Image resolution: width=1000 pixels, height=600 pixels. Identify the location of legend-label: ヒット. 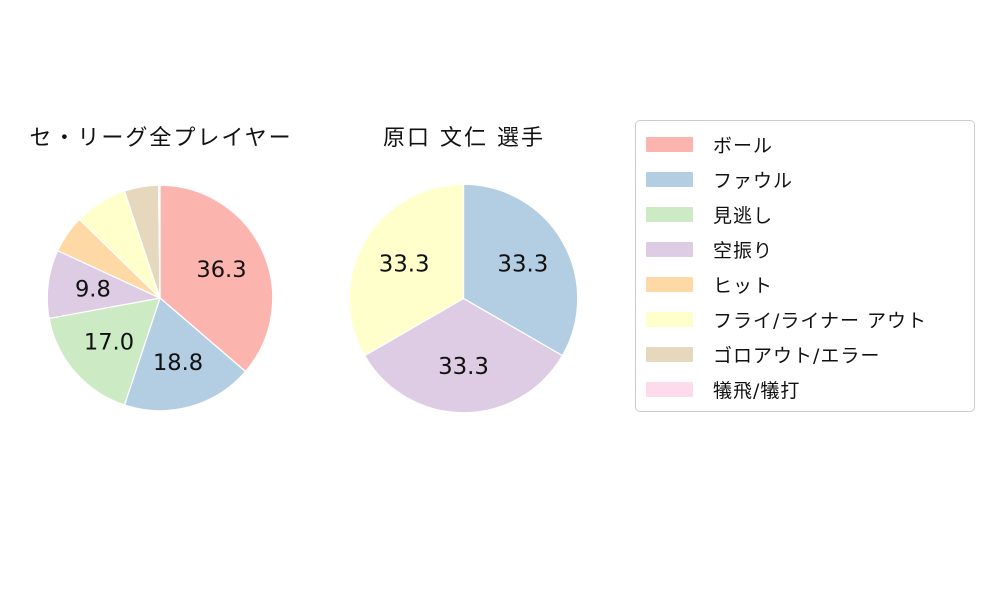
(743, 286).